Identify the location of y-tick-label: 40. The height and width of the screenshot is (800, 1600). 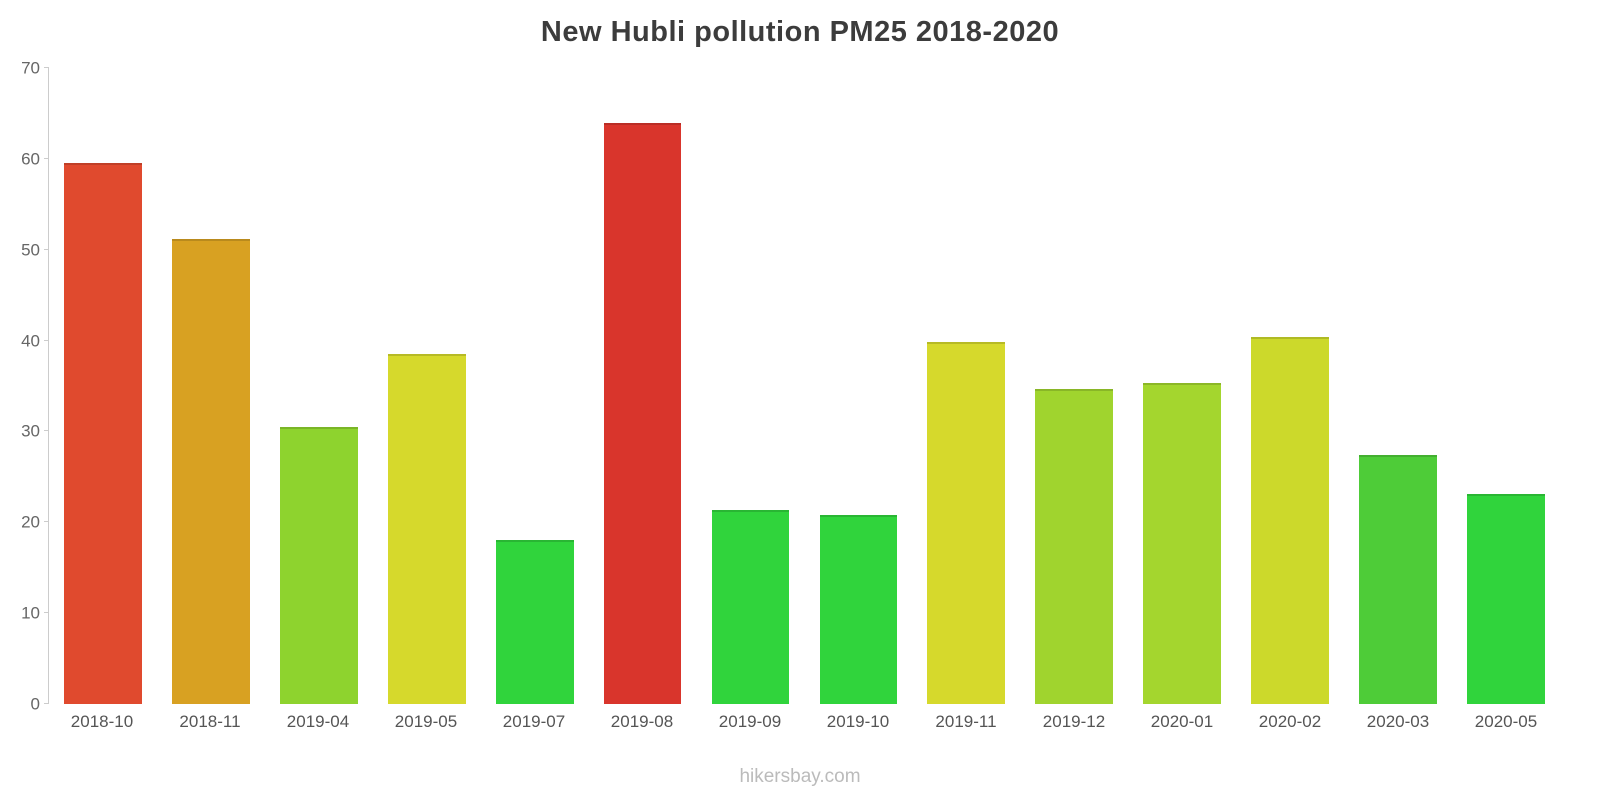
(30, 341).